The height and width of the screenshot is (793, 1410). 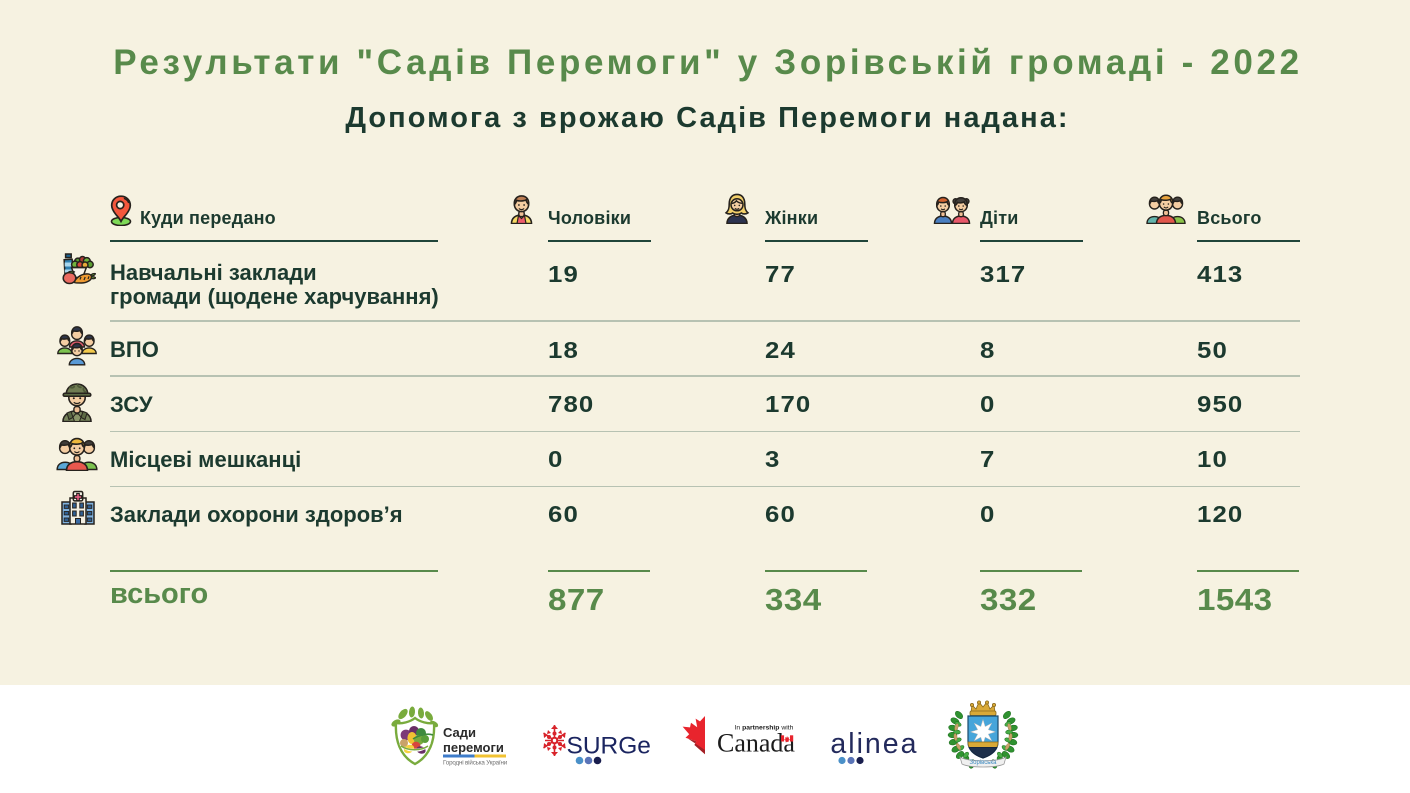 I want to click on svg-text: Городні війська України, so click(x=475, y=763).